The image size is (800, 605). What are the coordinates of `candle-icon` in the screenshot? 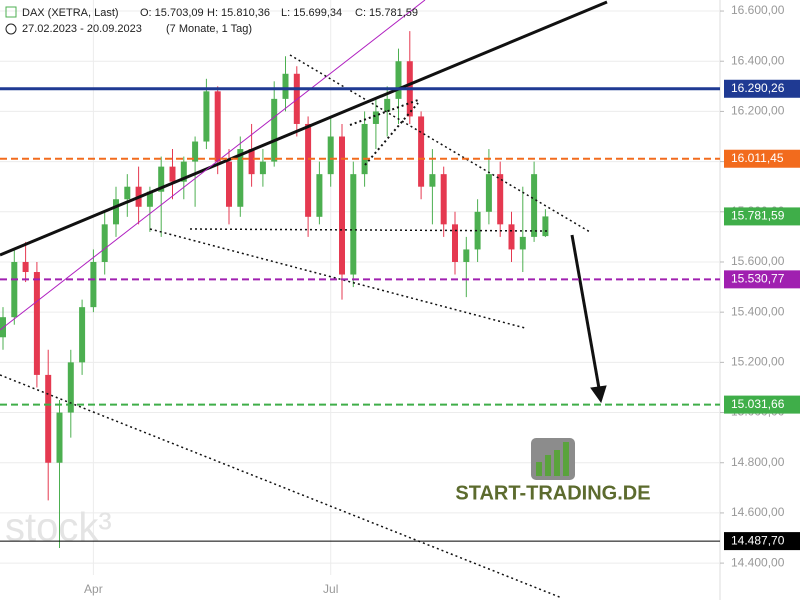 It's located at (11, 12).